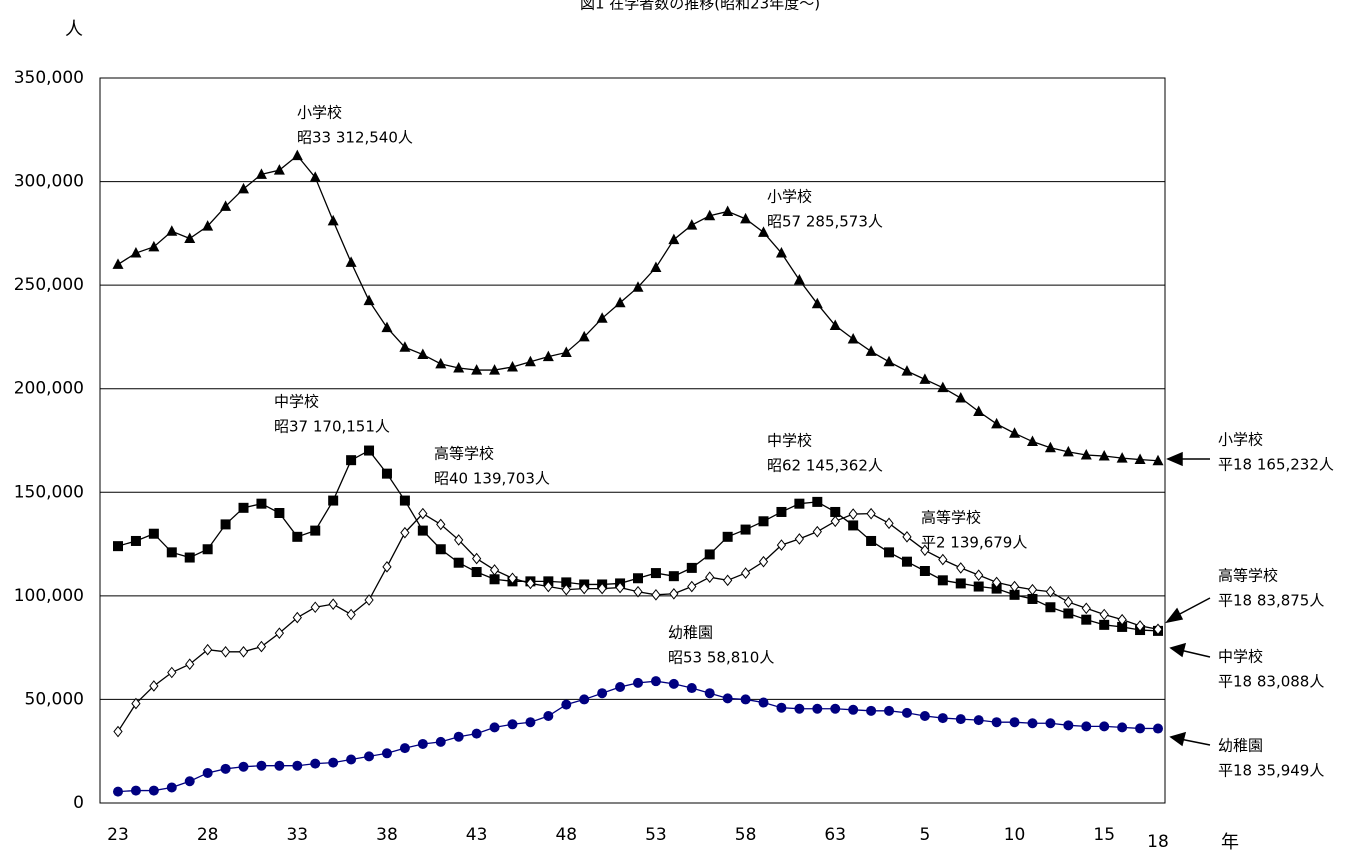  What do you see at coordinates (477, 835) in the screenshot?
I see `x-tick-label: 43` at bounding box center [477, 835].